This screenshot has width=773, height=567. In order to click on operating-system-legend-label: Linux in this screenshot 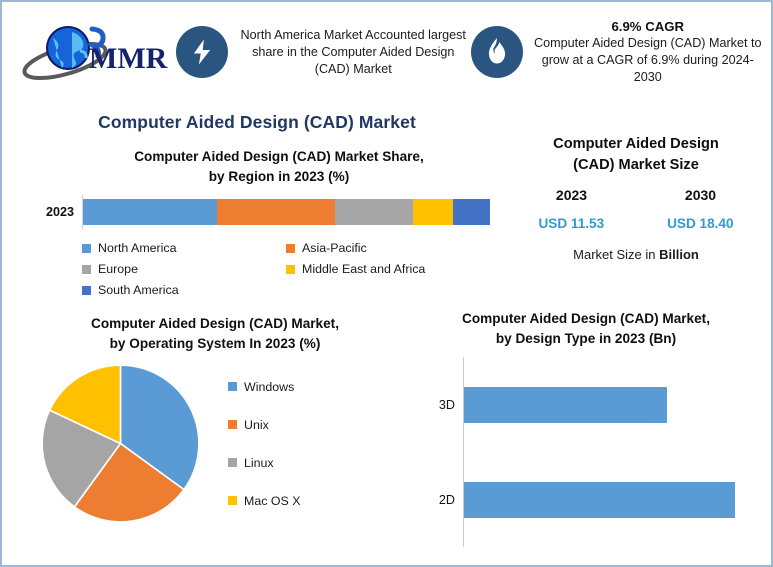, I will do `click(259, 462)`.